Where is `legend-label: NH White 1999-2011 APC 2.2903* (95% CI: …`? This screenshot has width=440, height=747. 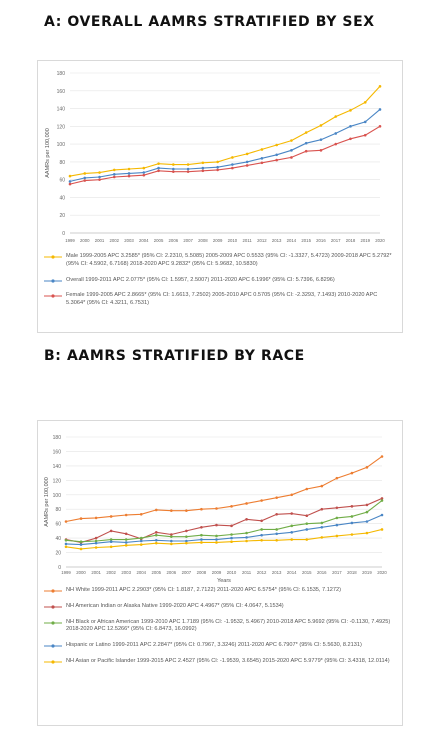
legend-label: NH White 1999-2011 APC 2.2903* (95% CI: … is located at coordinates (203, 590).